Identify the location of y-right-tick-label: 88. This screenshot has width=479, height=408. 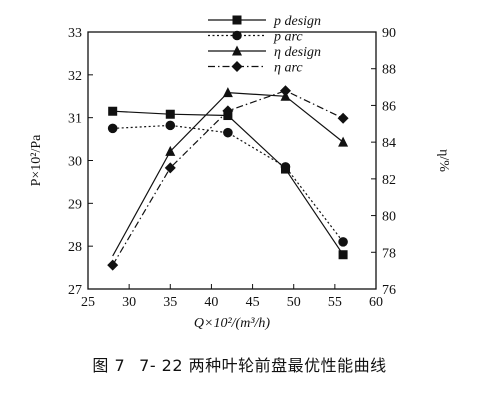
(389, 70).